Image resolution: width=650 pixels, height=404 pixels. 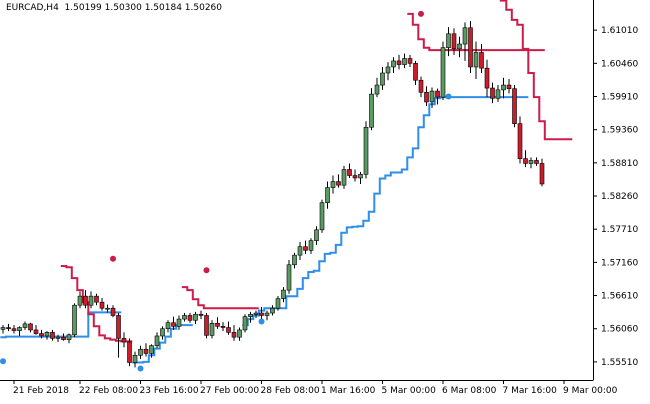 I want to click on time-tick-label: 7 Mar 16:00, so click(x=530, y=391).